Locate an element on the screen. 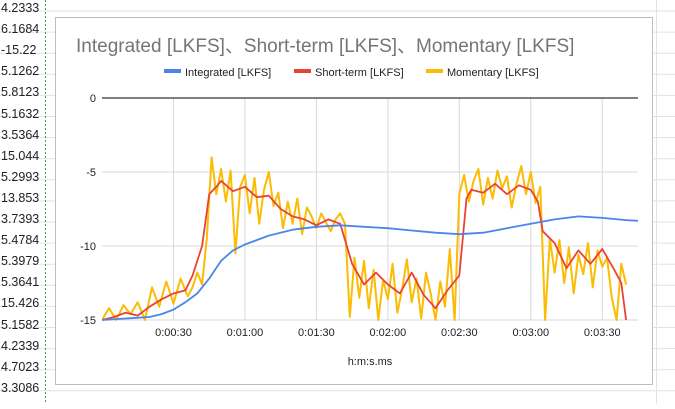 The width and height of the screenshot is (675, 409). y-tick-label: -15 is located at coordinates (88, 321).